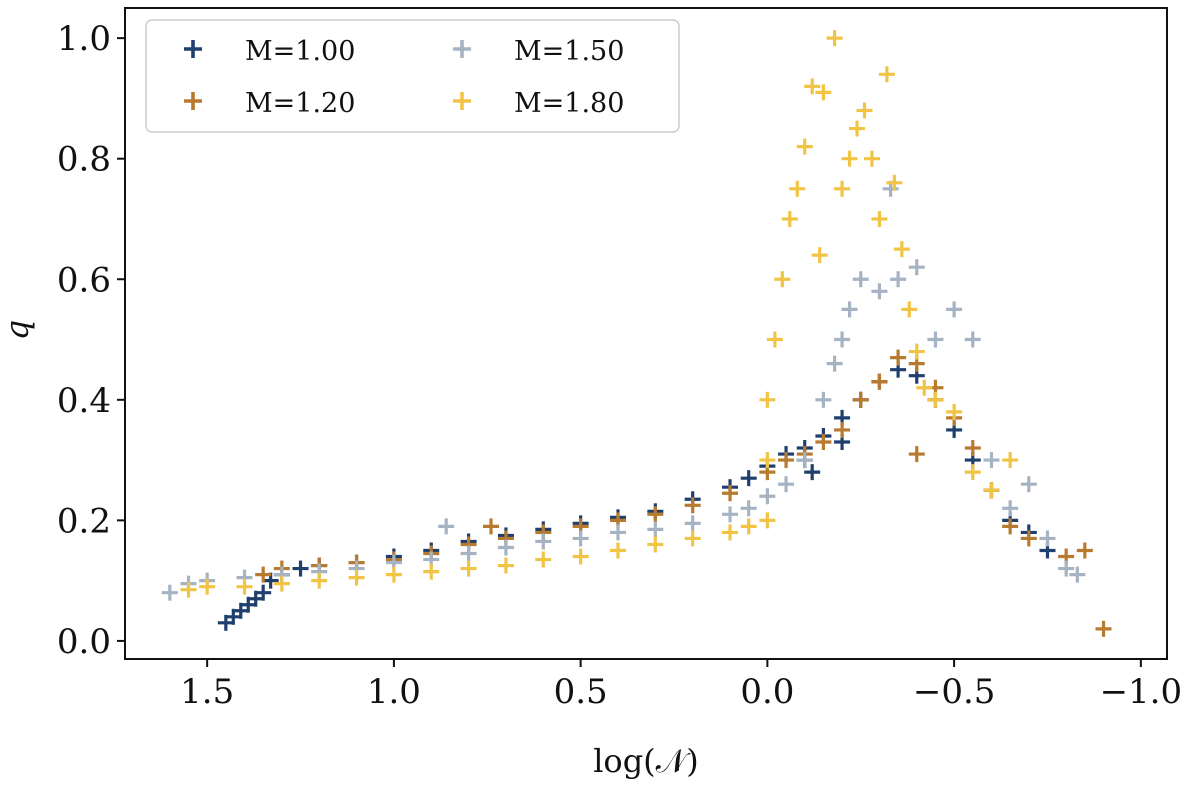 The height and width of the screenshot is (786, 1200). What do you see at coordinates (569, 103) in the screenshot?
I see `legend-label: M=1.80` at bounding box center [569, 103].